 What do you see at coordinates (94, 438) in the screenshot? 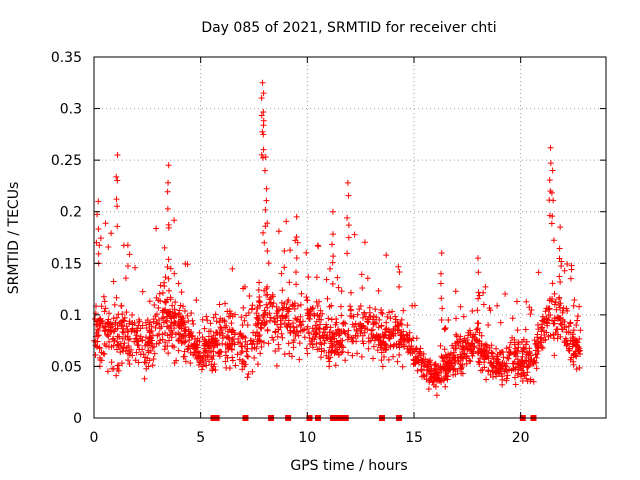
I see `x-tick-label: 0` at bounding box center [94, 438].